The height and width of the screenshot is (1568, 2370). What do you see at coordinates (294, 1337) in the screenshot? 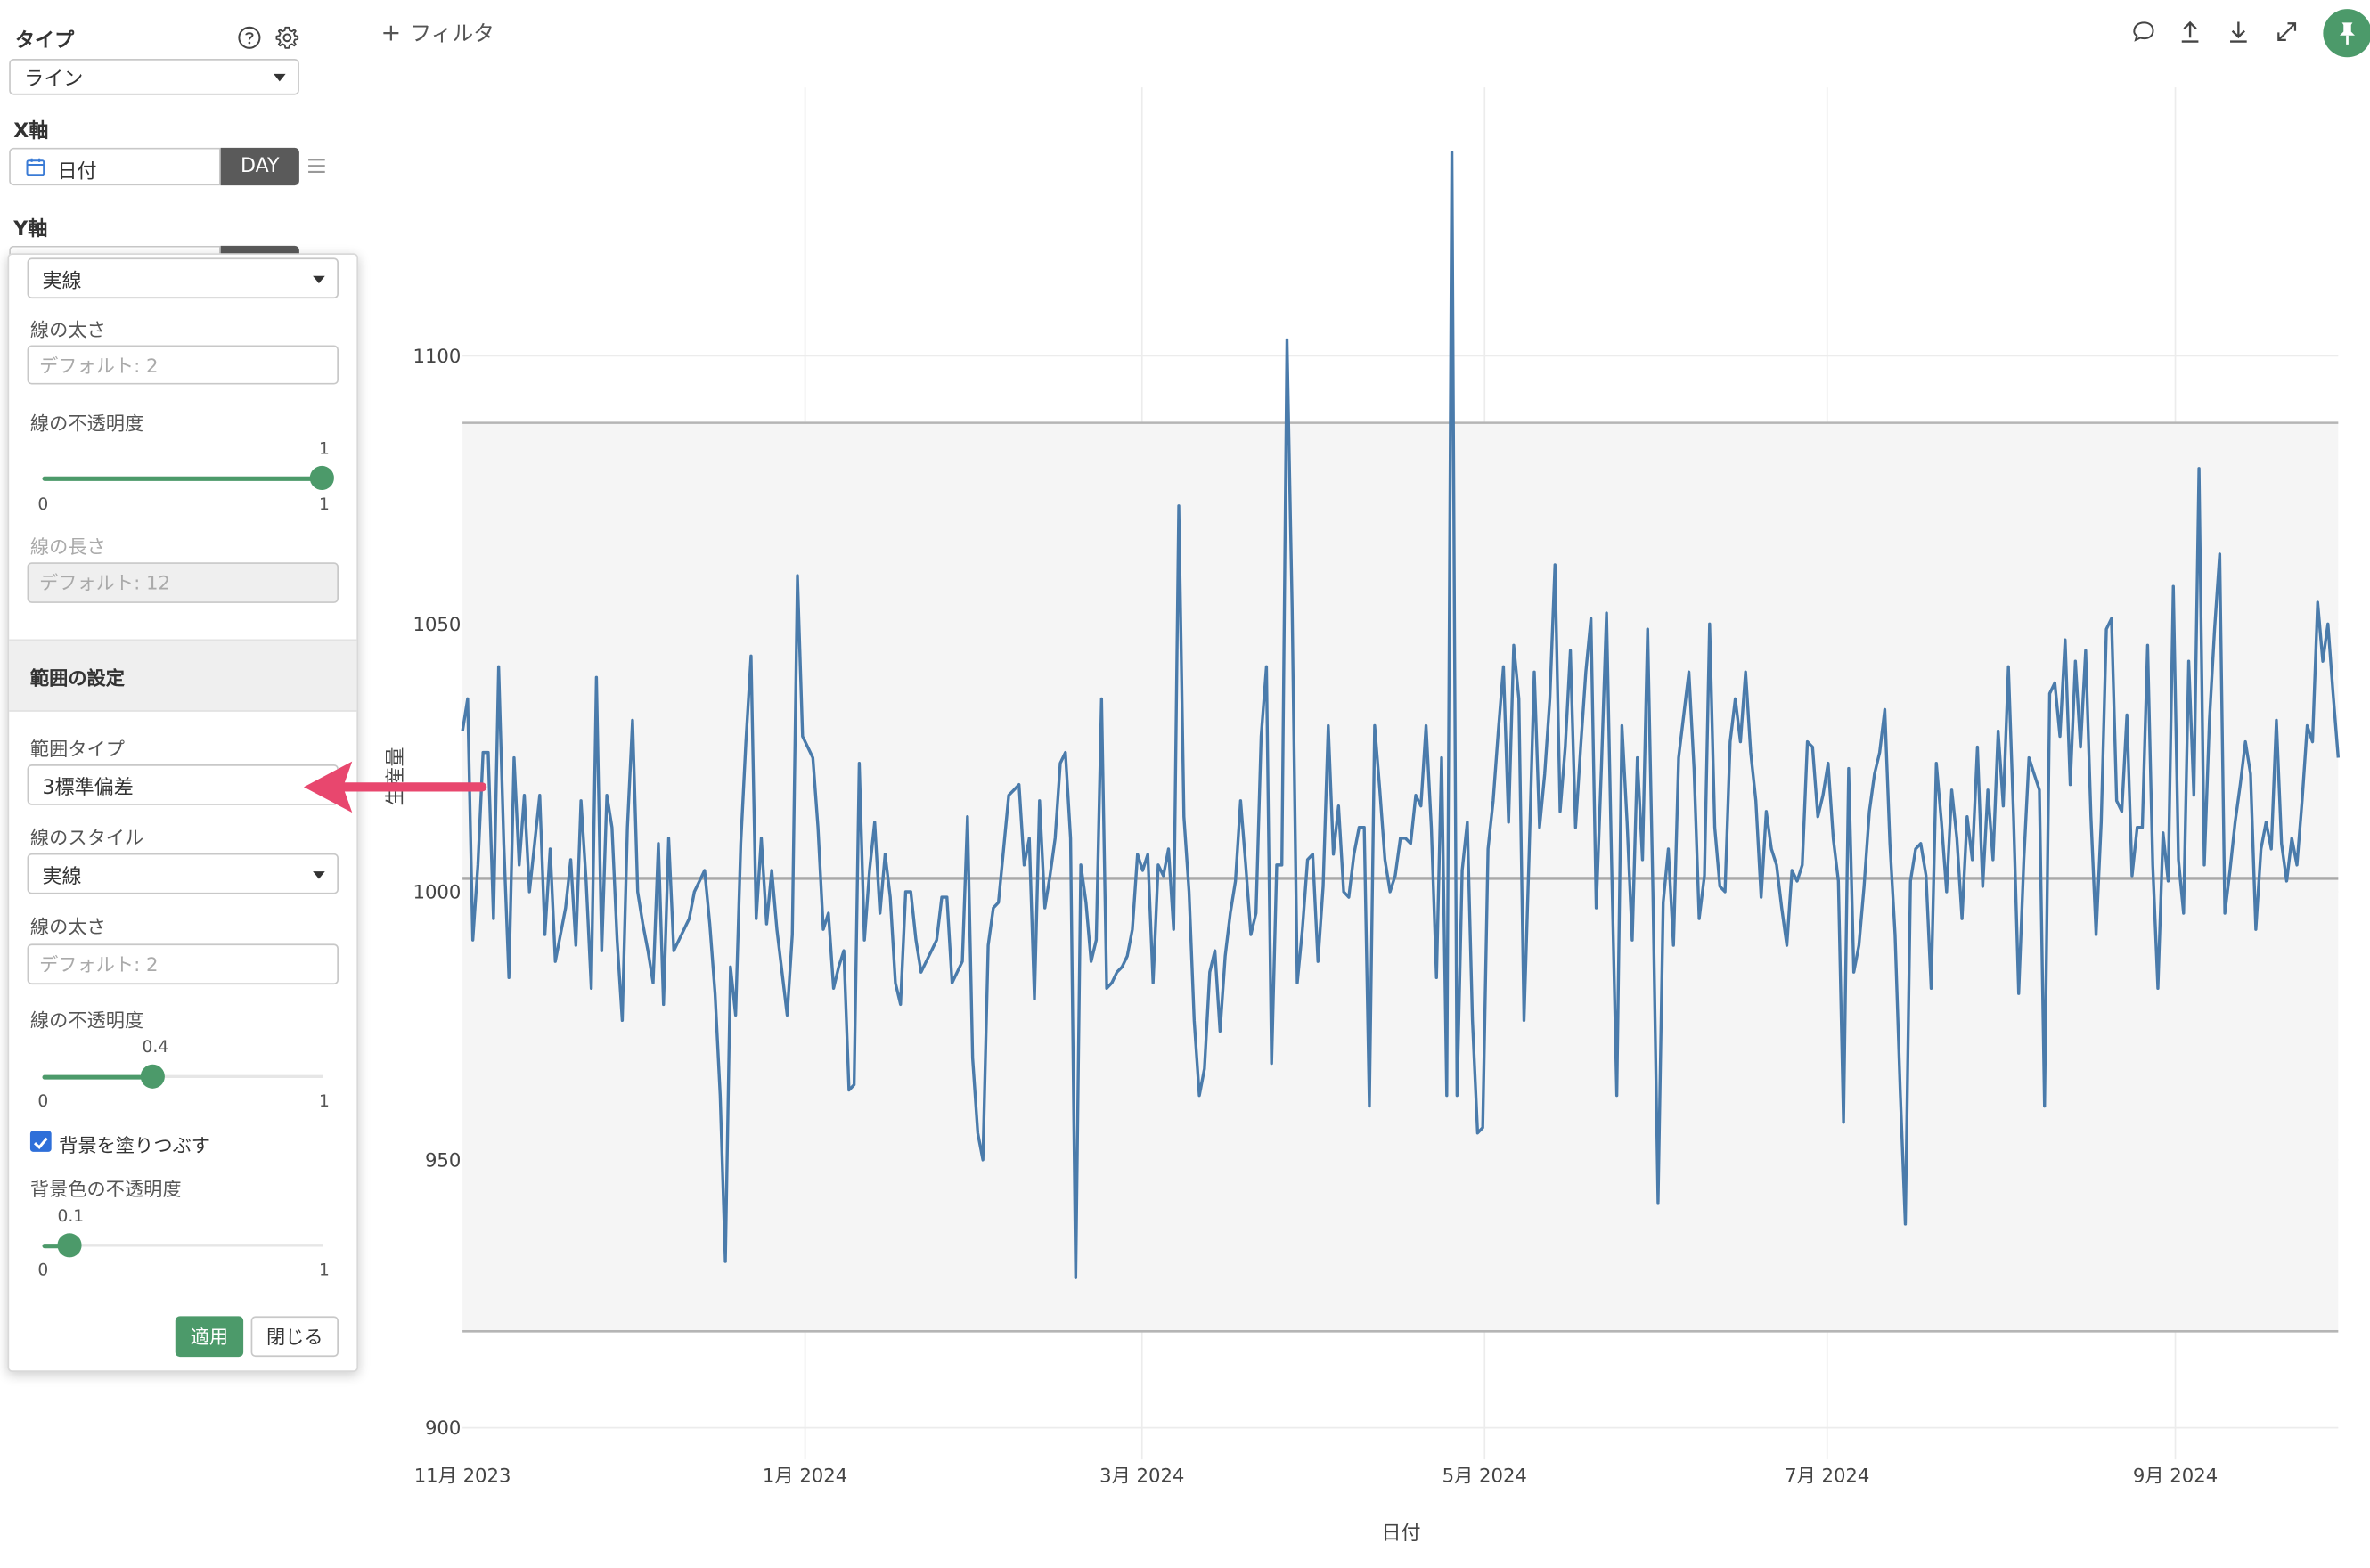
I see `close-button: 閉じる` at bounding box center [294, 1337].